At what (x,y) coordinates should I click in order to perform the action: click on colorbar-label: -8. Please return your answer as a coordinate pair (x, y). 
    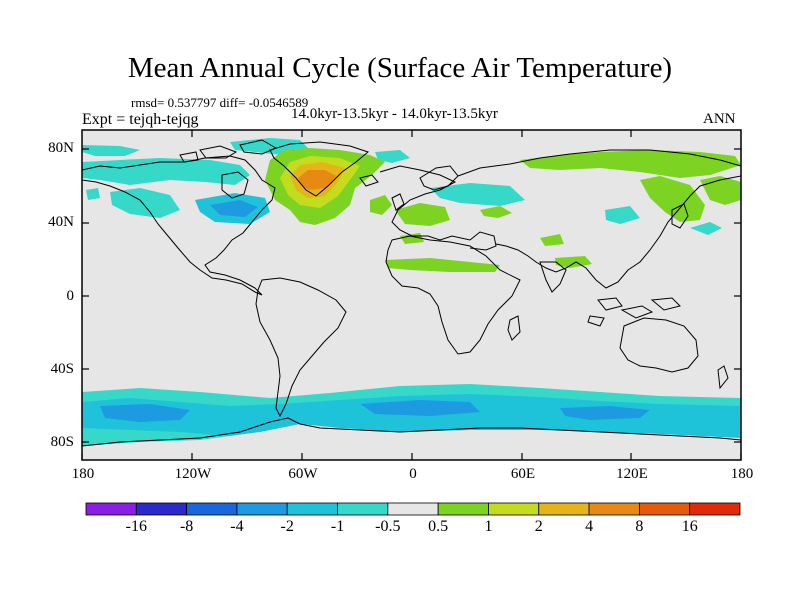
    Looking at the image, I should click on (186, 526).